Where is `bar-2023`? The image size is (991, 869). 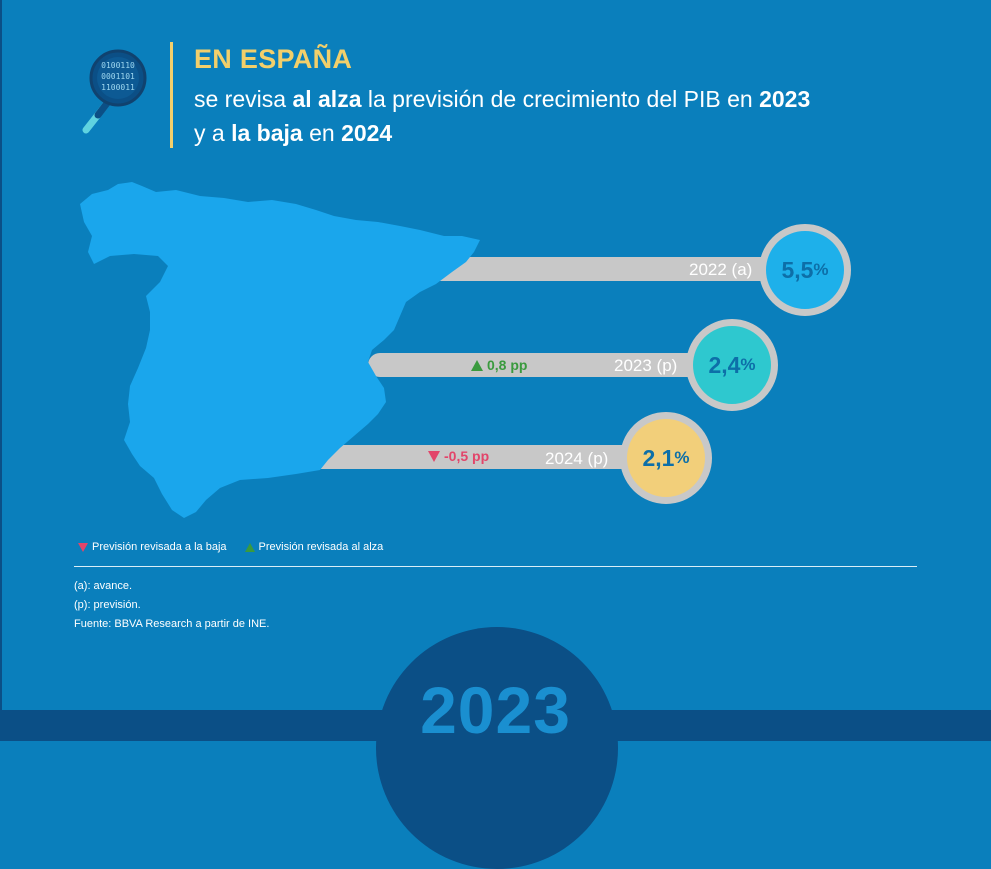 bar-2023 is located at coordinates (548, 365).